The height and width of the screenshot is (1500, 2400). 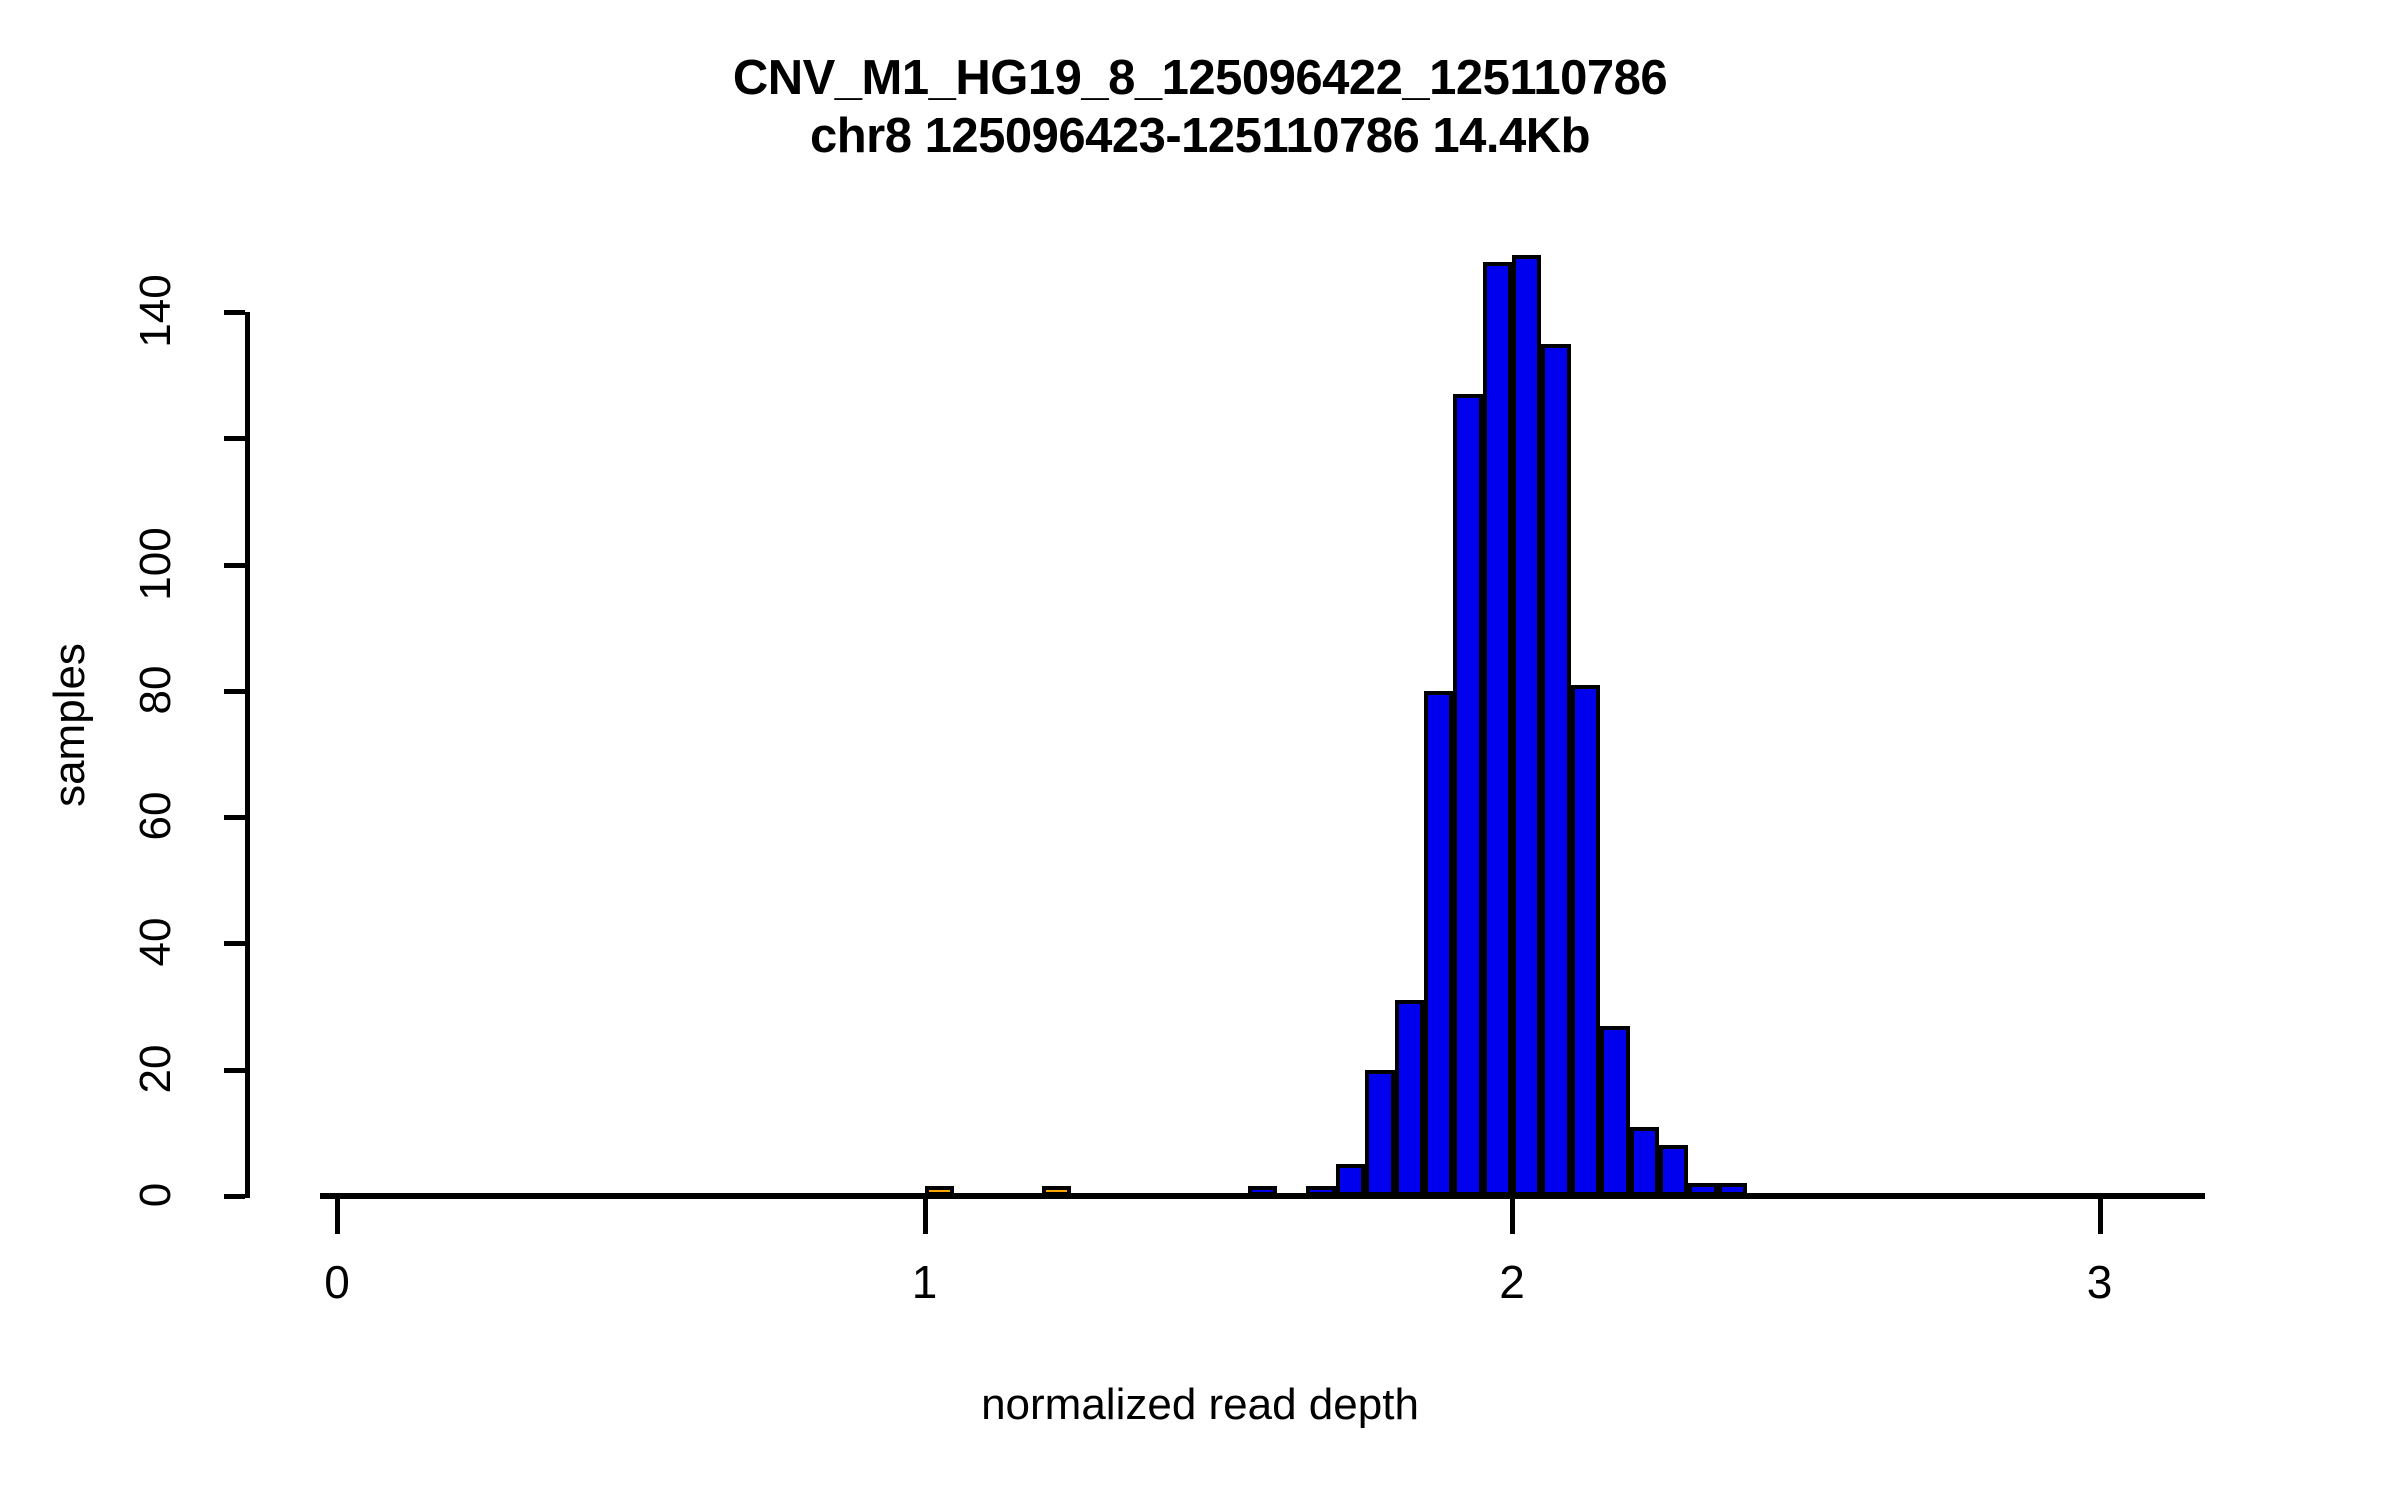 I want to click on x-axis-tick-label: 2, so click(x=1512, y=1282).